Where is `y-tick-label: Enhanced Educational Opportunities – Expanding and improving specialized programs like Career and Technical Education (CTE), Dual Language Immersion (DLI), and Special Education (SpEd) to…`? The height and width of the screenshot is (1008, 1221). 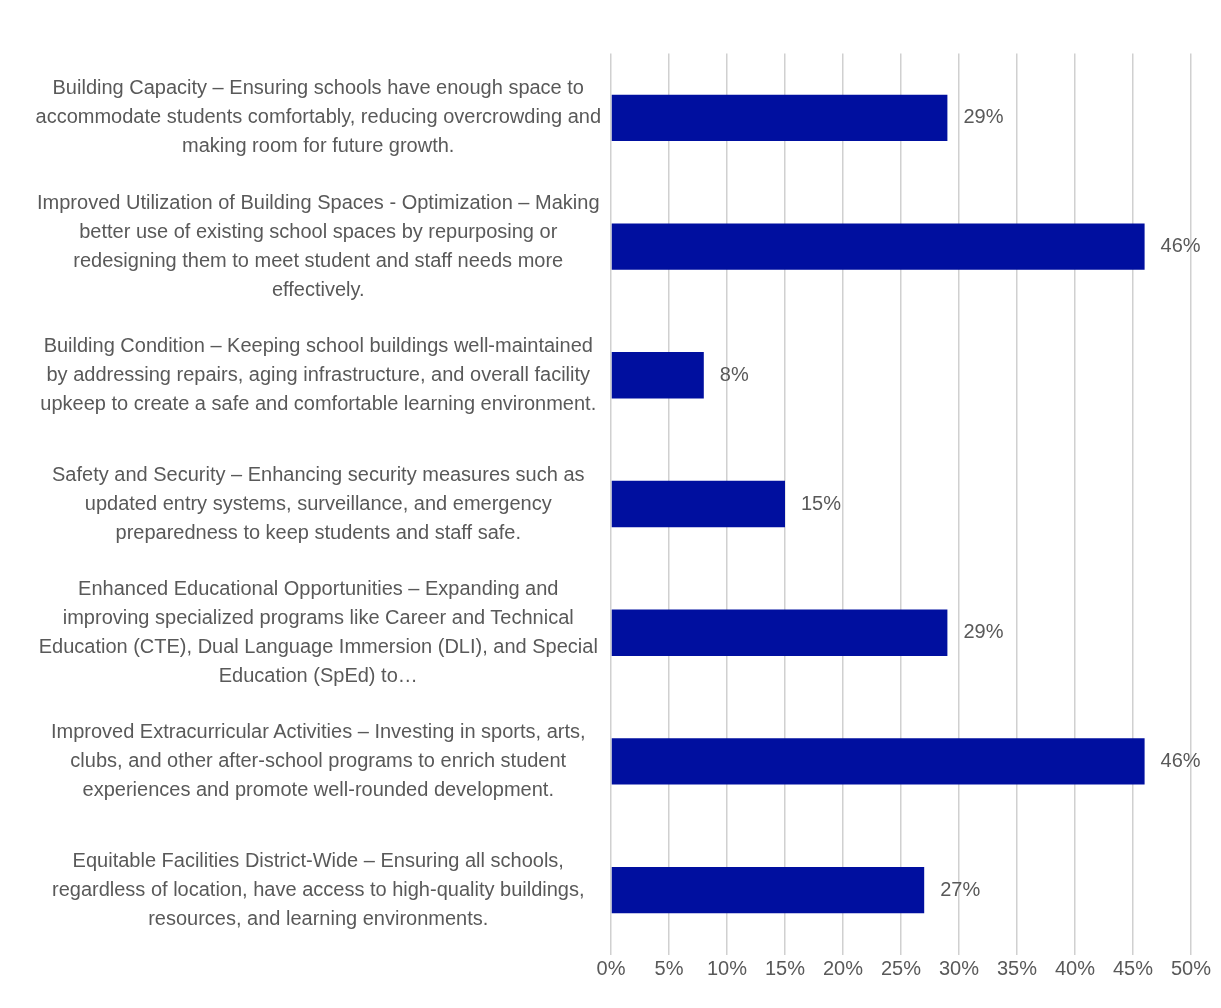 y-tick-label: Enhanced Educational Opportunities – Expanding and improving specialized programs like Career and Technical Education (CTE), Dual Language Immersion (DLI), and Special Education (SpEd) to… is located at coordinates (318, 631).